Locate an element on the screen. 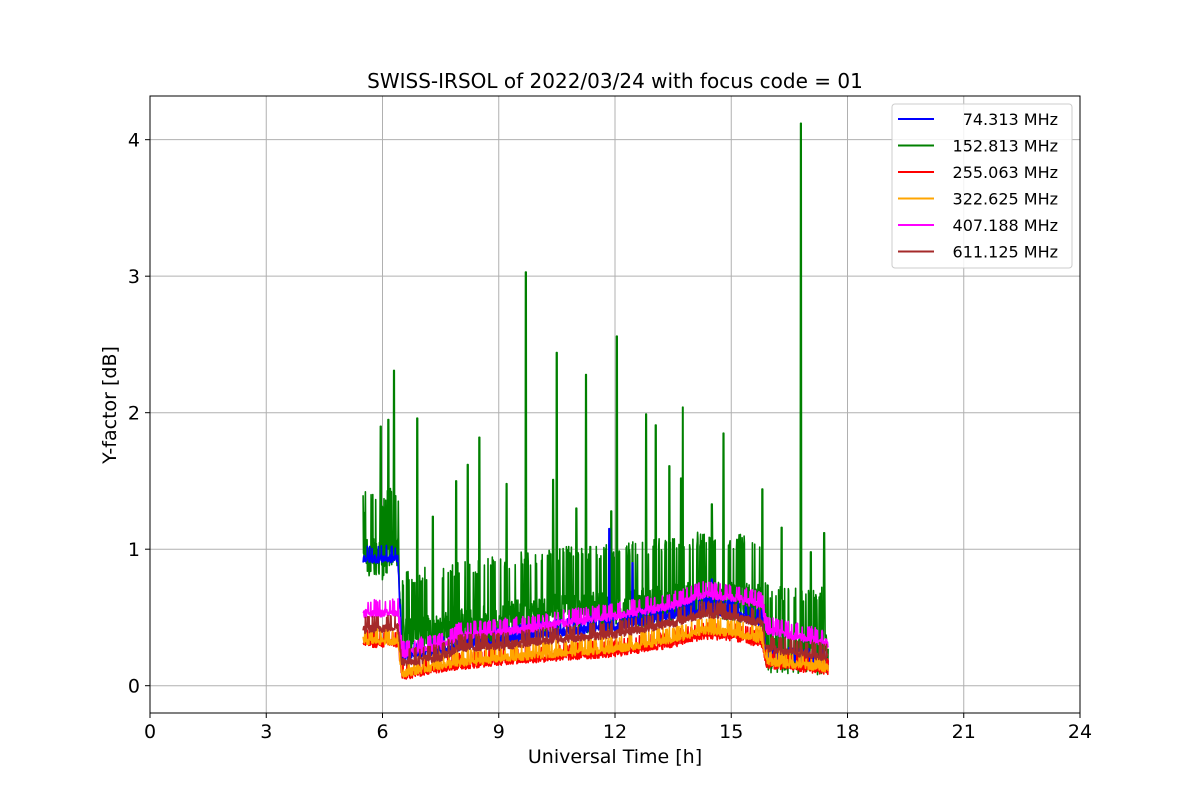 This screenshot has height=800, width=1200. x-tick-label: 6 is located at coordinates (382, 732).